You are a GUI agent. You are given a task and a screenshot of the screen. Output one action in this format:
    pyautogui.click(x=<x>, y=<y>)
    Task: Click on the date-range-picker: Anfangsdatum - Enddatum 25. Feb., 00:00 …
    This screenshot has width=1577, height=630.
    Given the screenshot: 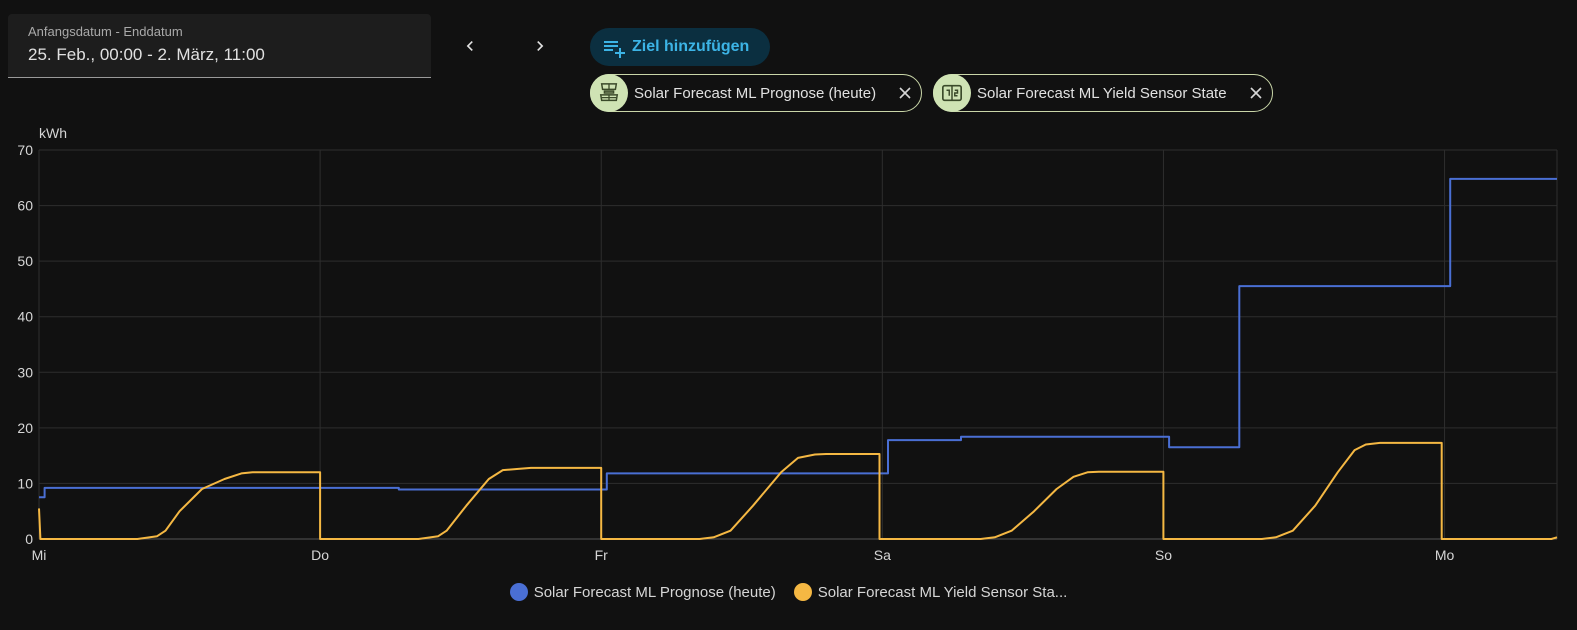 What is the action you would take?
    pyautogui.click(x=219, y=46)
    